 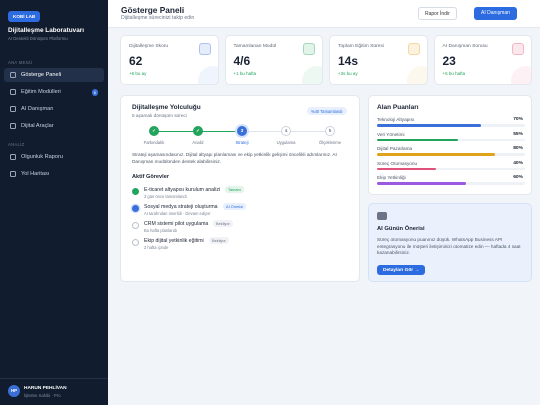 What do you see at coordinates (181, 207) in the screenshot?
I see `task-title: Sosyal medya strateji oluşturma` at bounding box center [181, 207].